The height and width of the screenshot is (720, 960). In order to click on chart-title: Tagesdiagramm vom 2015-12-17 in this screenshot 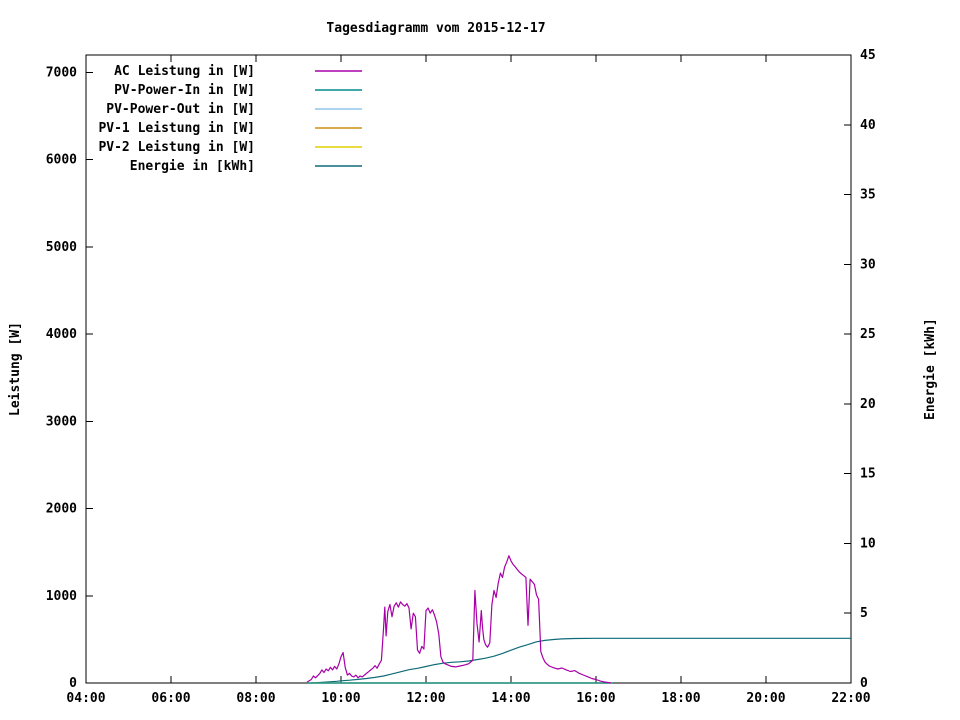, I will do `click(436, 28)`.